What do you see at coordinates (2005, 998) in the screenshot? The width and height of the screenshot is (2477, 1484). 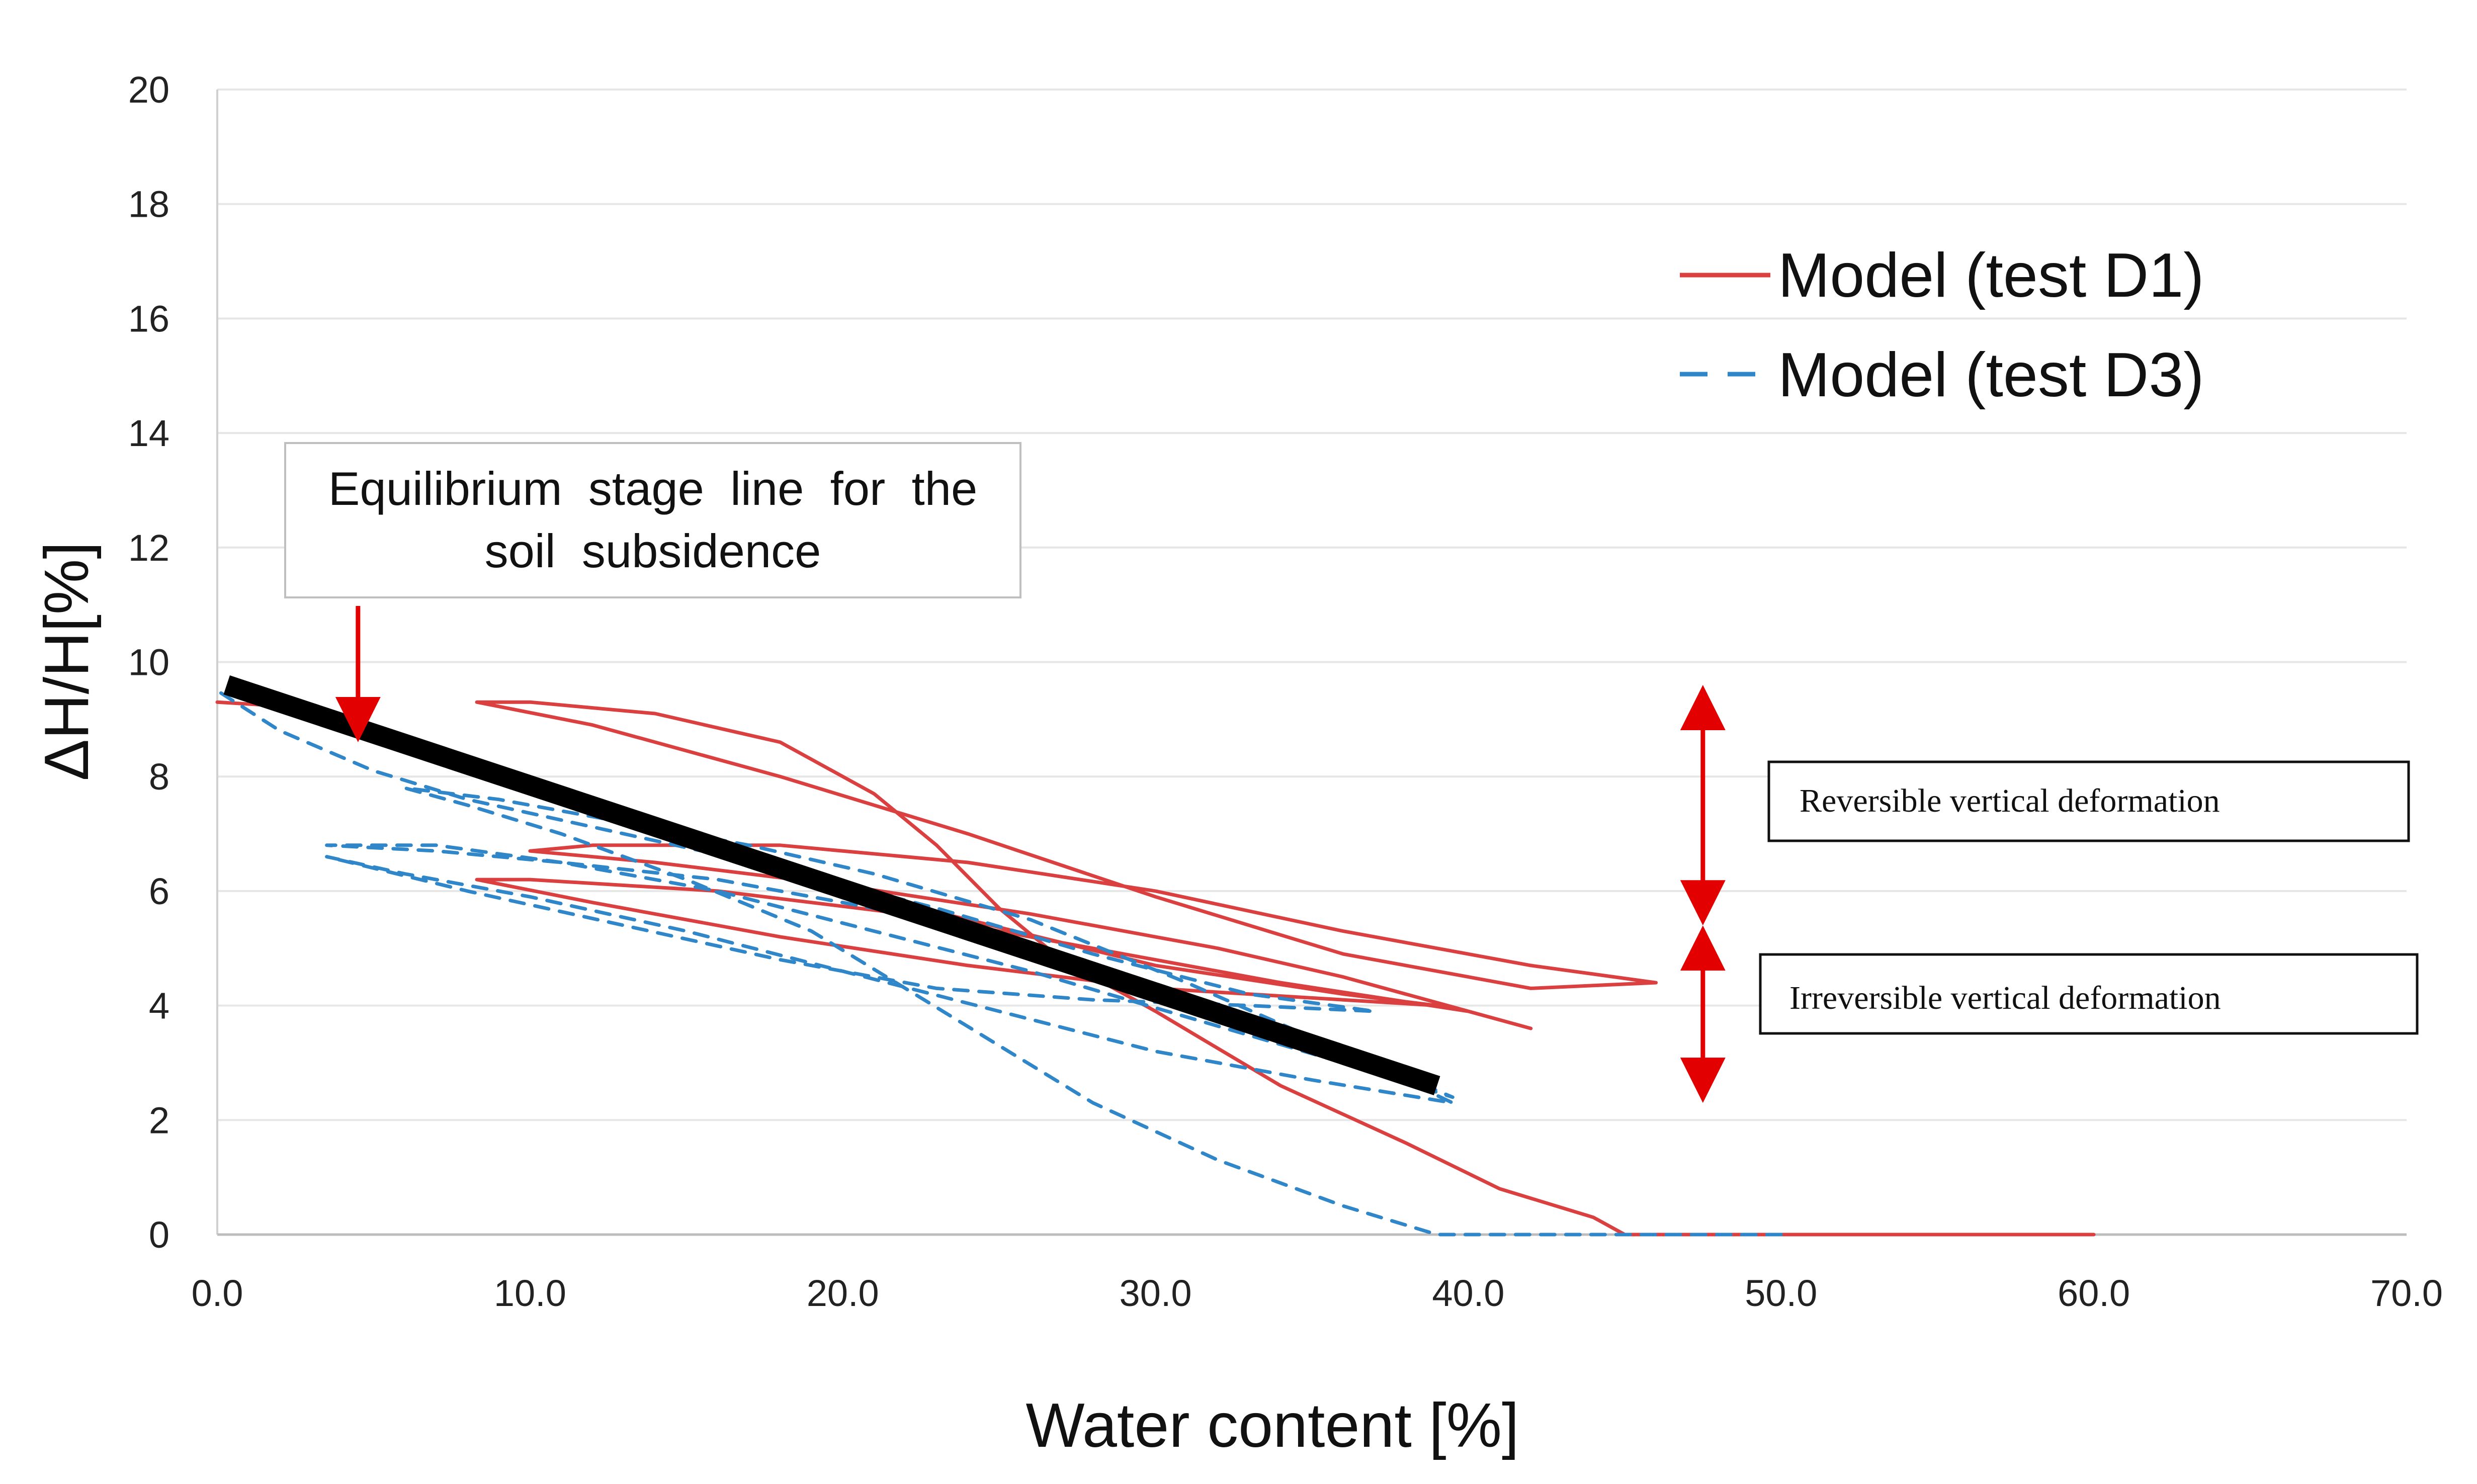 I see `irreversible-label: Irreversible vertical deformation` at bounding box center [2005, 998].